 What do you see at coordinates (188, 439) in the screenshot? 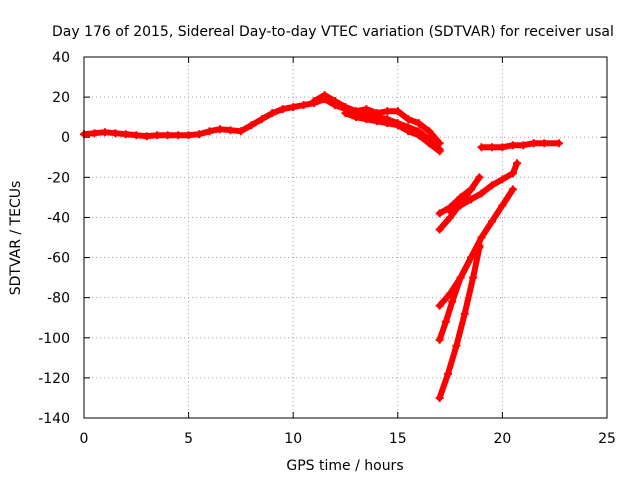
I see `x-tick-label: 5` at bounding box center [188, 439].